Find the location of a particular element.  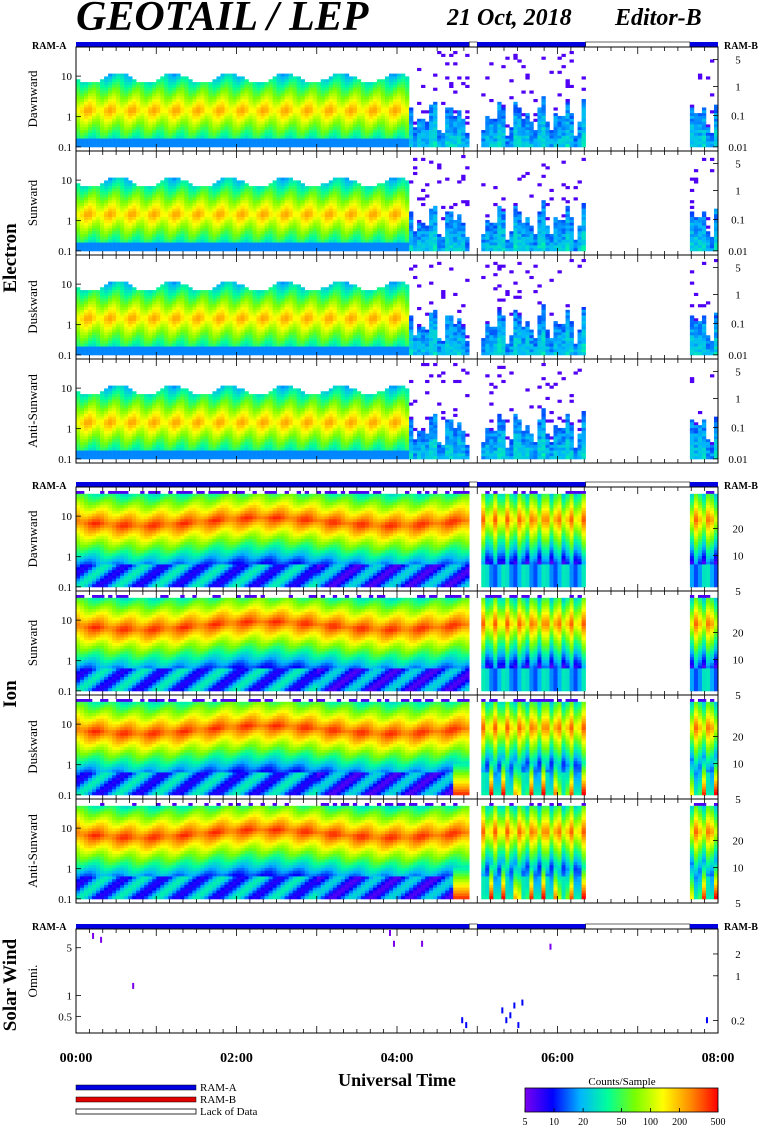

colorbar: Counts/Sample 5 10 20 50 100 200 500 is located at coordinates (624, 1102).